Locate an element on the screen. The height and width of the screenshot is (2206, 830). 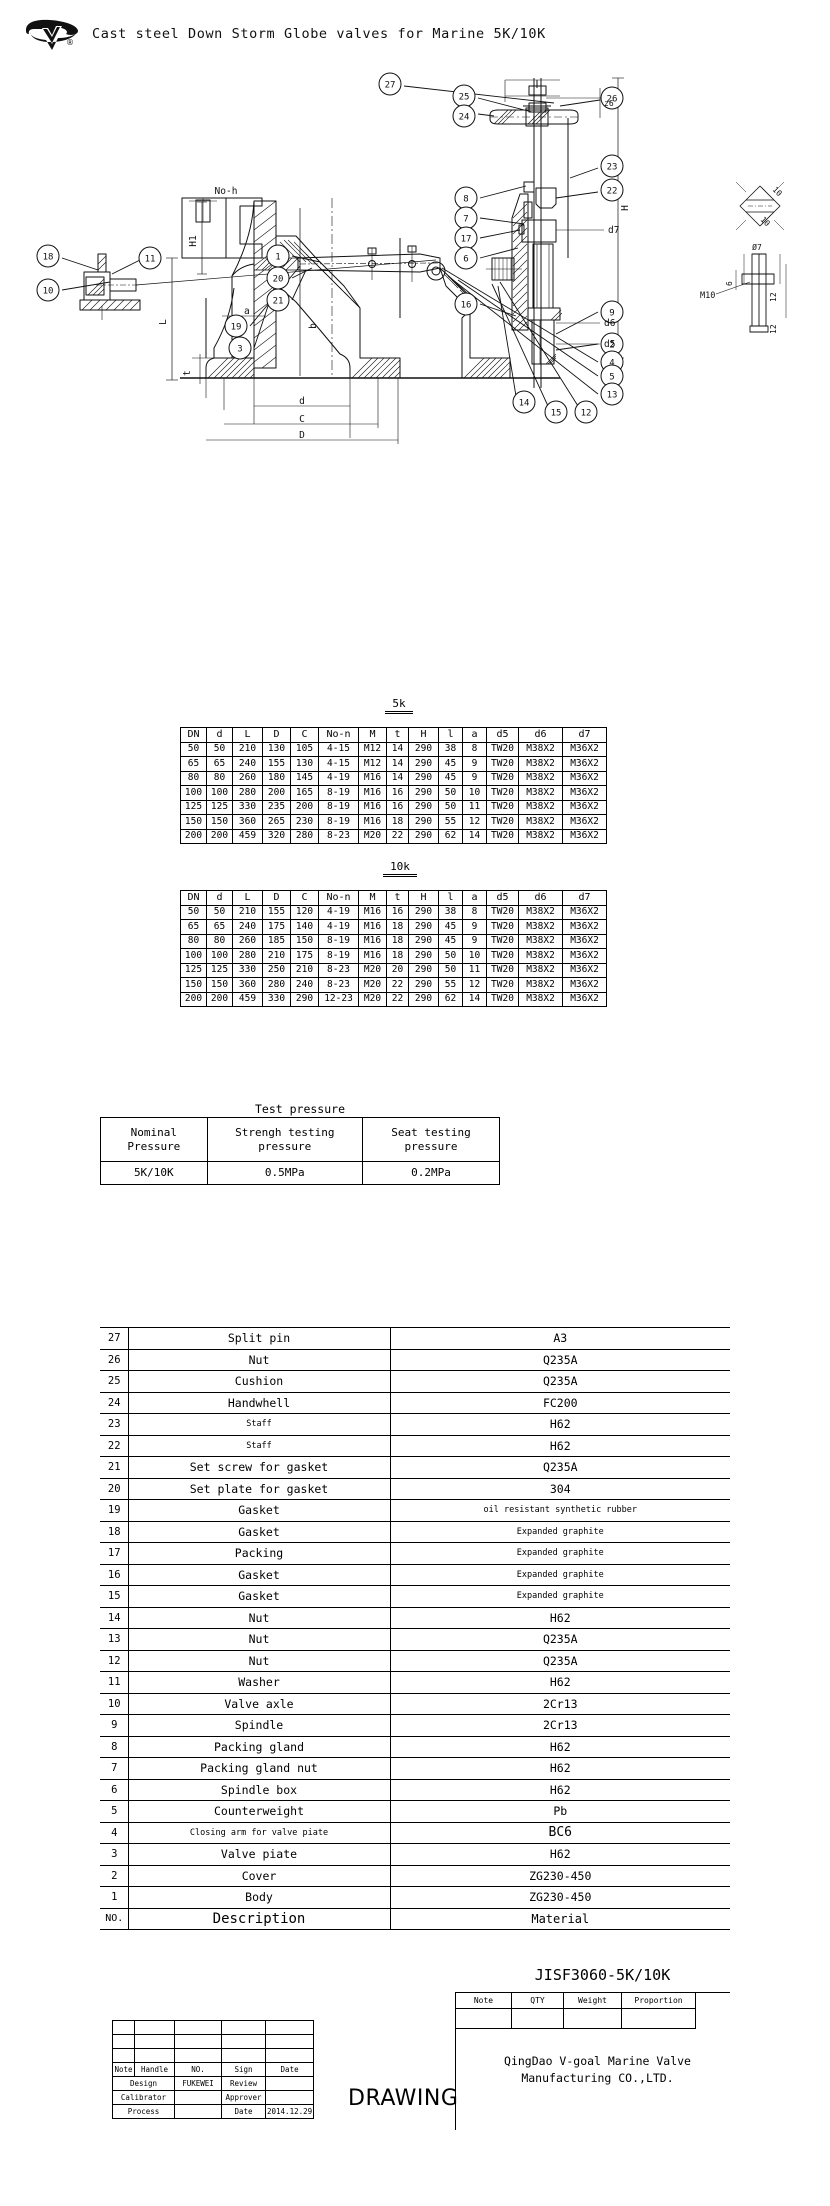
cell-t: 18 is located at coordinates (397, 927).